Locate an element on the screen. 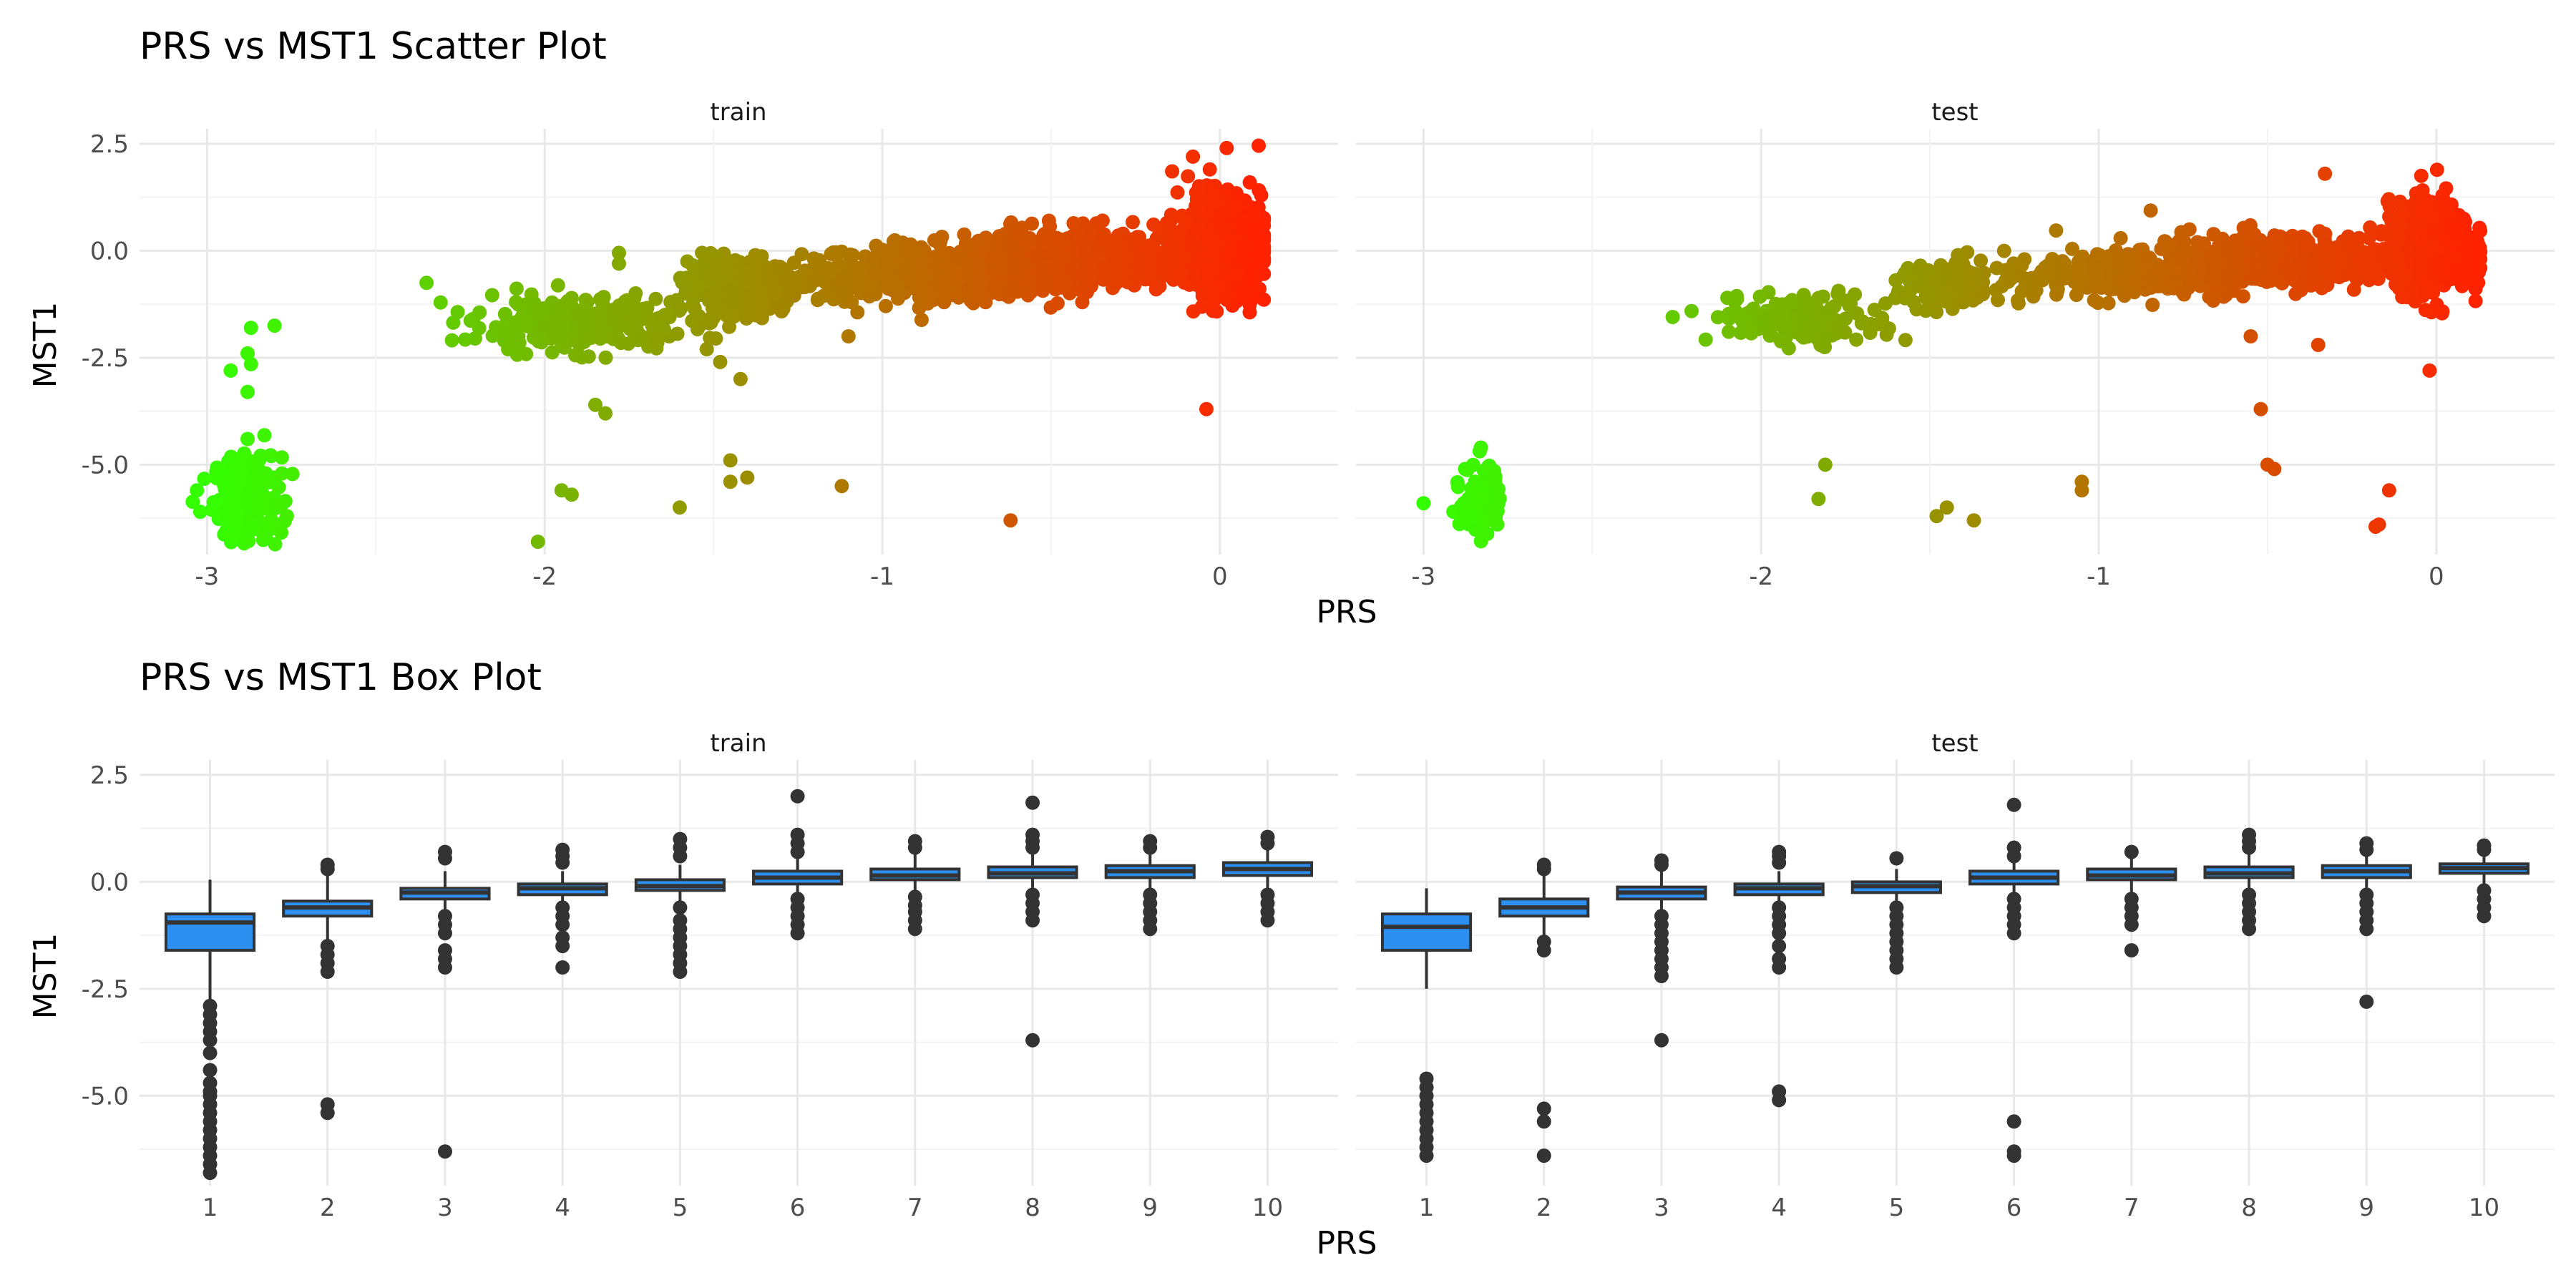 Image resolution: width=2576 pixels, height=1288 pixels. scatter-test-x-tick-label: -3 is located at coordinates (1423, 576).